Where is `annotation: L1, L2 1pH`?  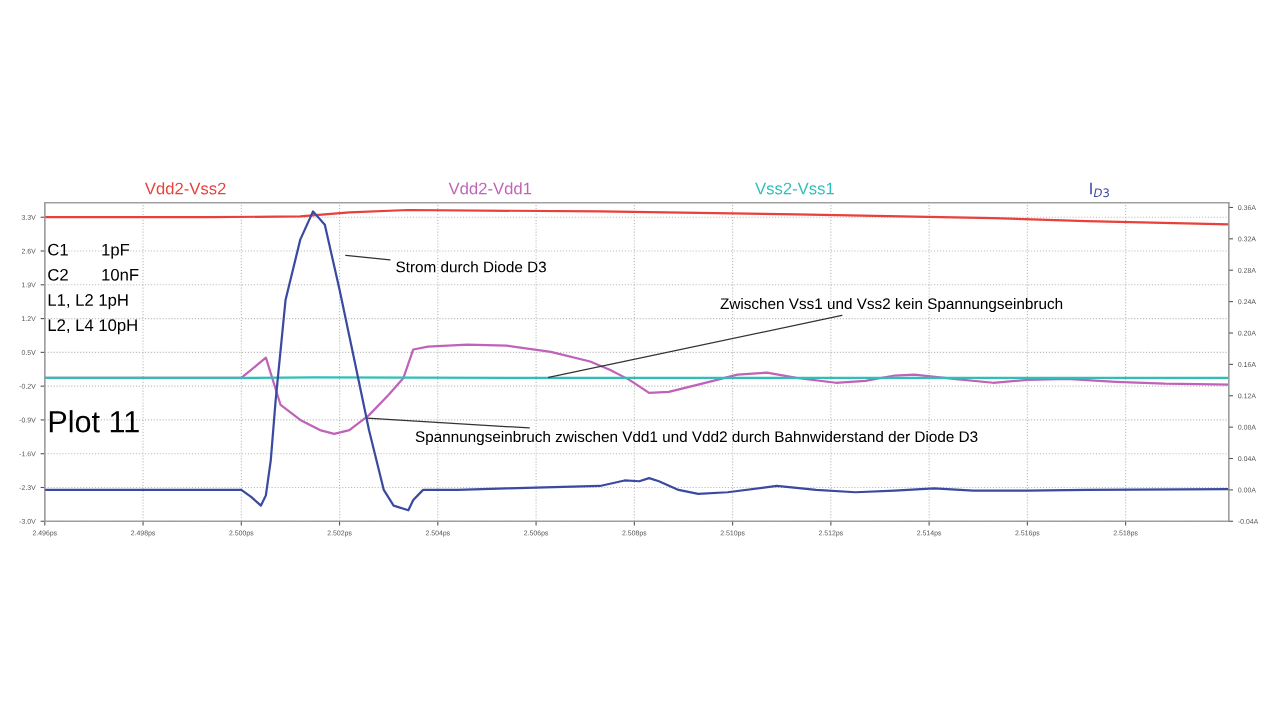 annotation: L1, L2 1pH is located at coordinates (88, 302).